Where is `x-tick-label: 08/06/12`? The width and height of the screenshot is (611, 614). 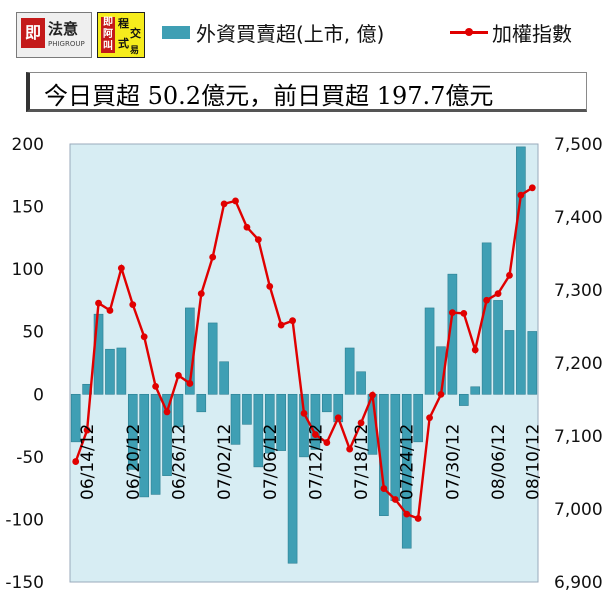
x-tick-label: 08/06/12 is located at coordinates (499, 462).